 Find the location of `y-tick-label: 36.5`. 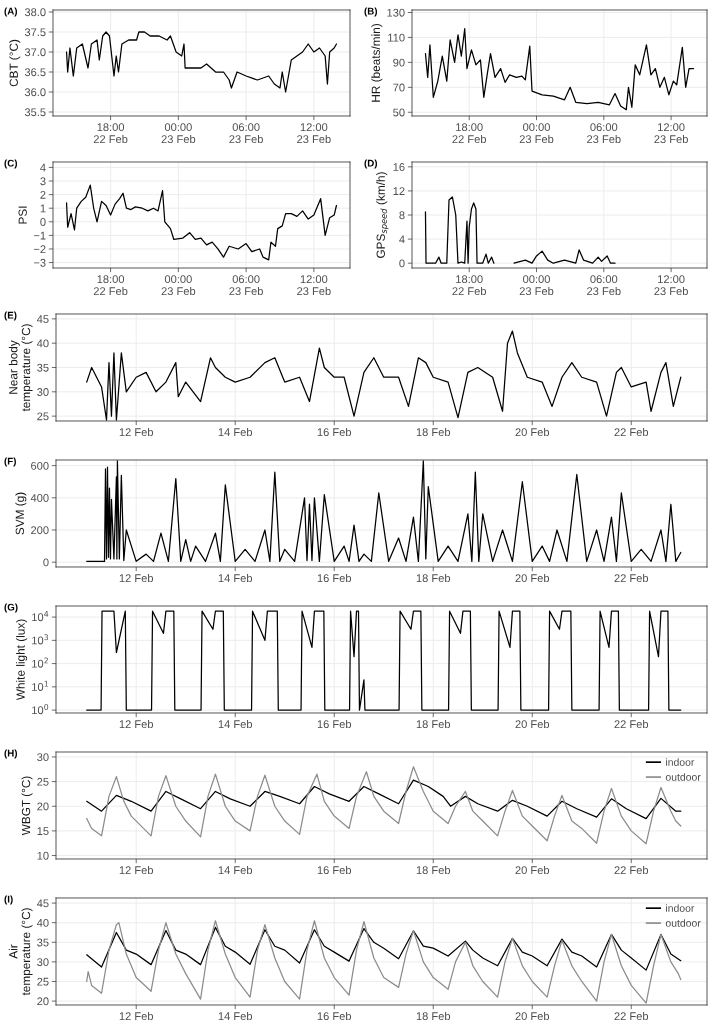

y-tick-label: 36.5 is located at coordinates (35, 72).